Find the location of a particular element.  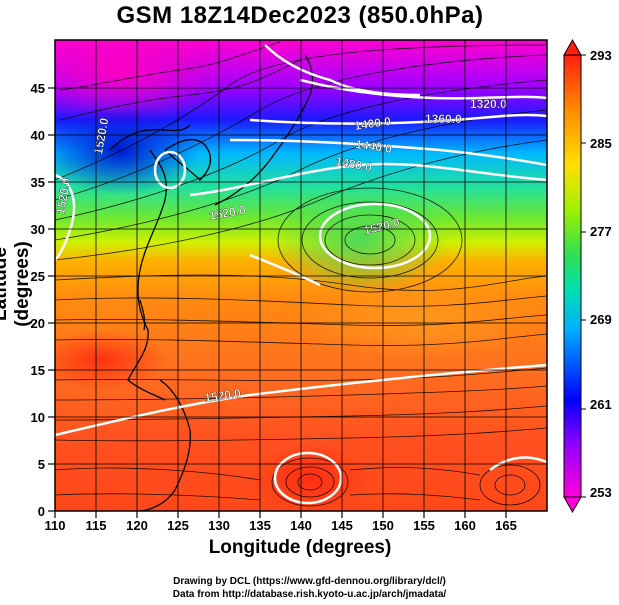

x-tick-label: 155 is located at coordinates (424, 525).